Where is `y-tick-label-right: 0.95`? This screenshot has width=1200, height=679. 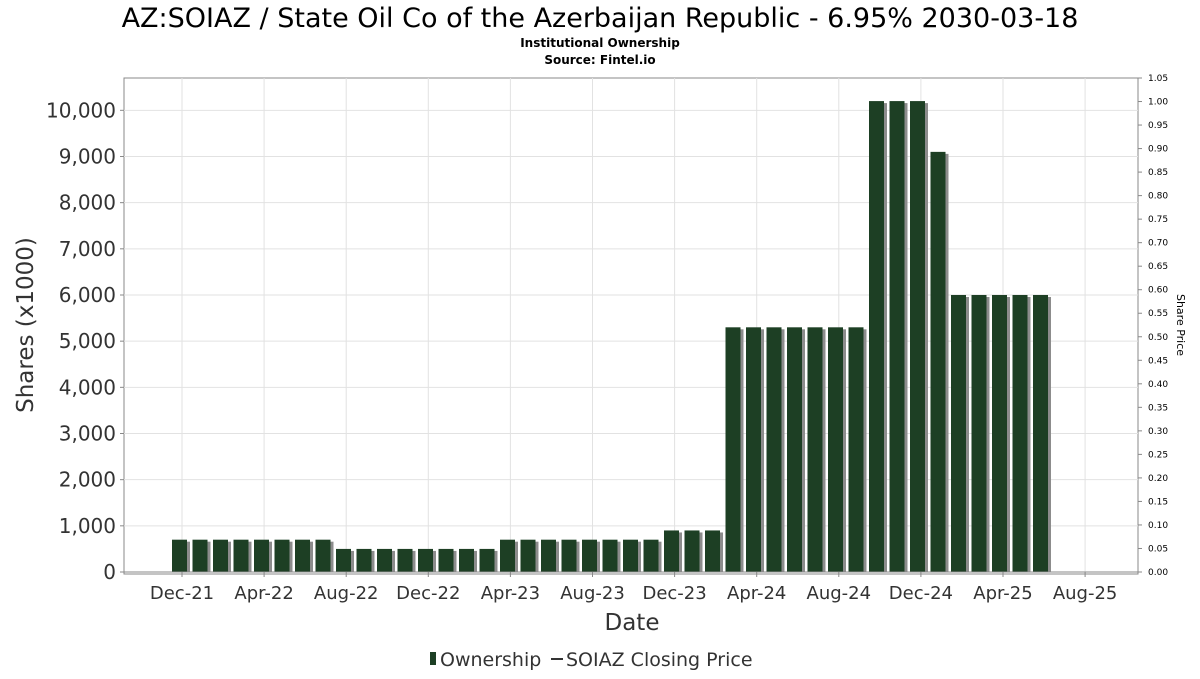 y-tick-label-right: 0.95 is located at coordinates (1158, 126).